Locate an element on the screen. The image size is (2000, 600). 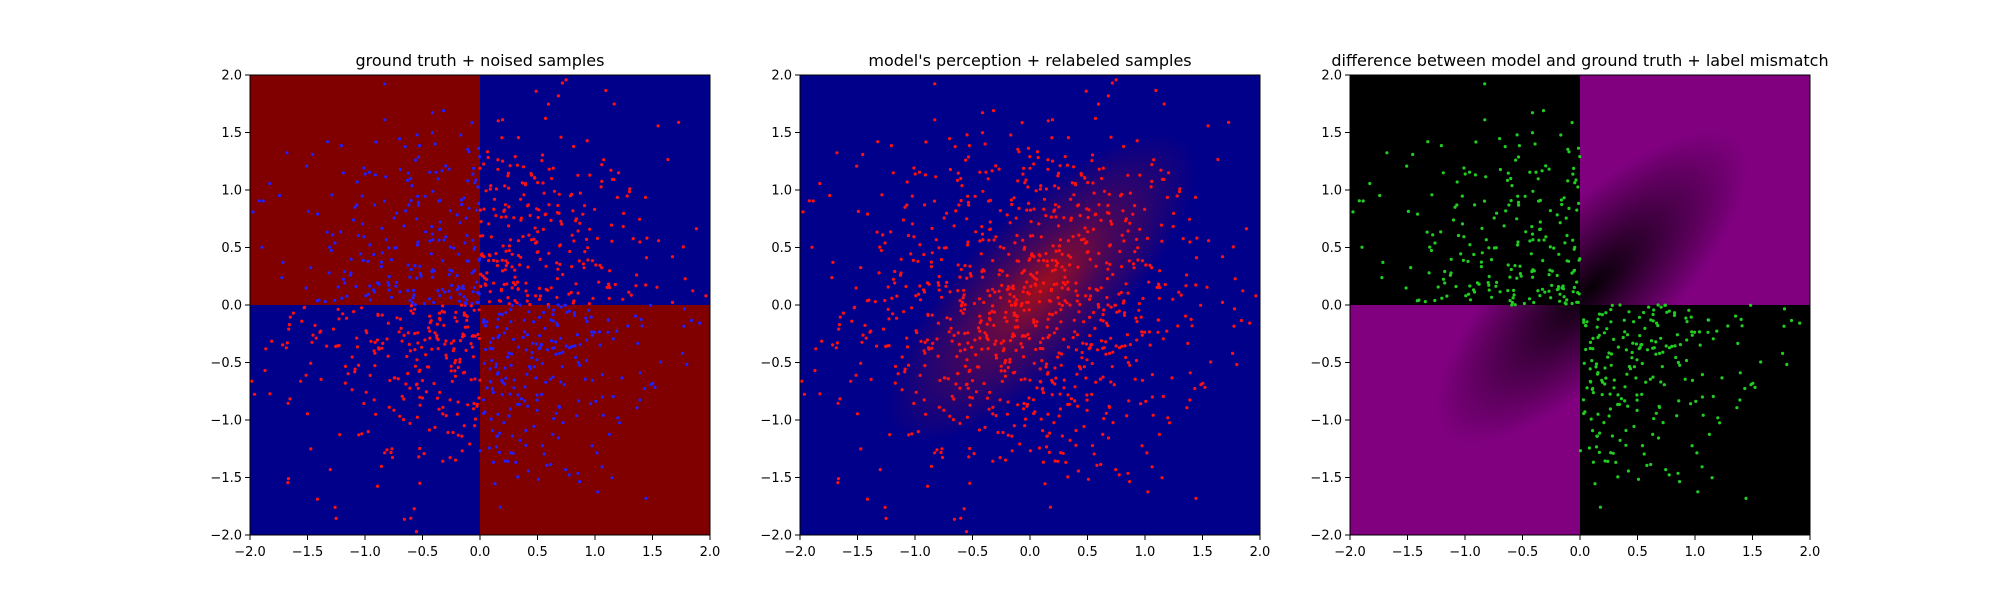
background-region is located at coordinates (365, 190).